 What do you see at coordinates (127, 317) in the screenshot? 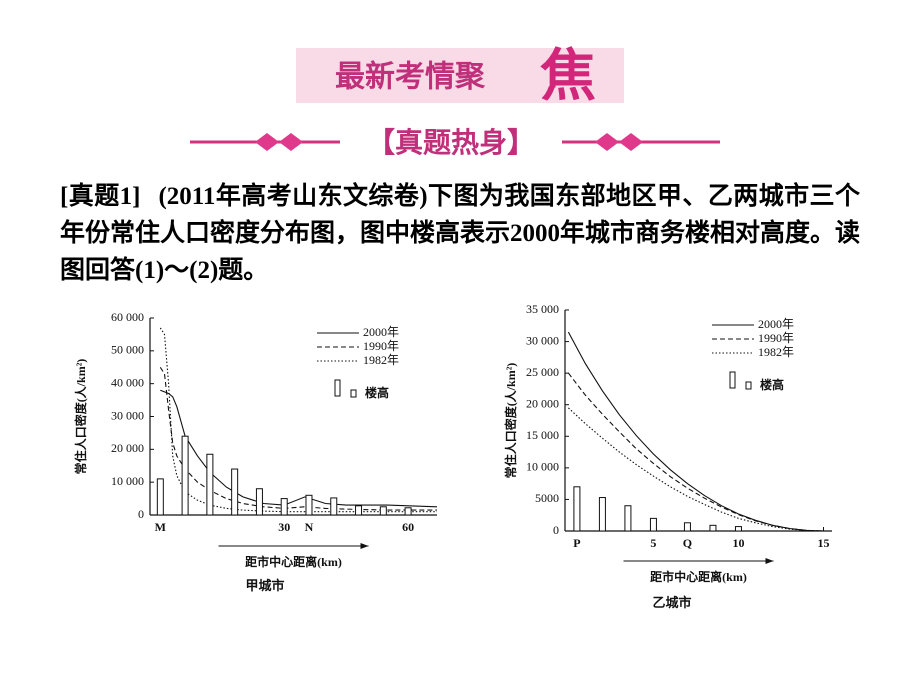
I see `y-tick-label: 60 000` at bounding box center [127, 317].